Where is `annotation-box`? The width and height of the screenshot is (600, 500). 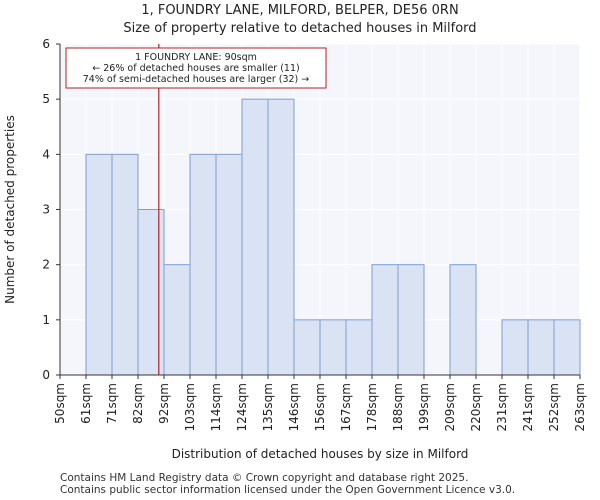 annotation-box is located at coordinates (196, 68).